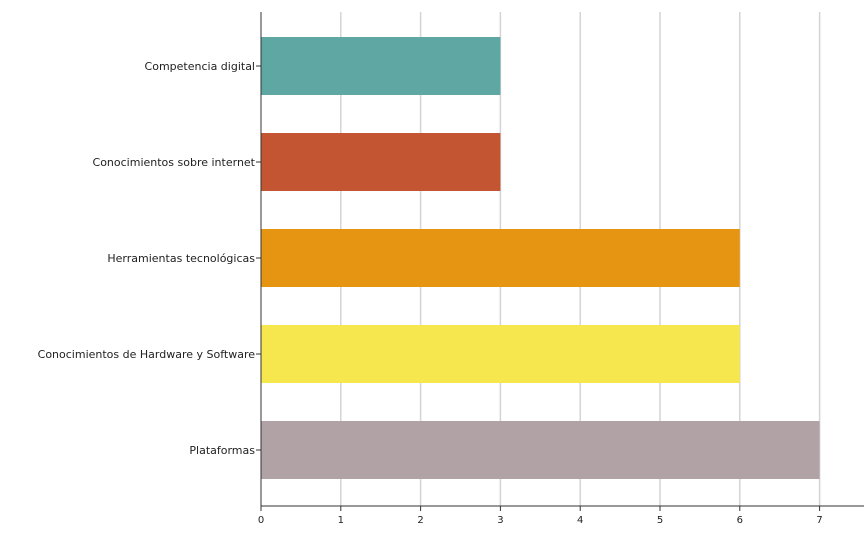 Image resolution: width=864 pixels, height=542 pixels. I want to click on category-label-1: Conocimientos sobre internet, so click(174, 162).